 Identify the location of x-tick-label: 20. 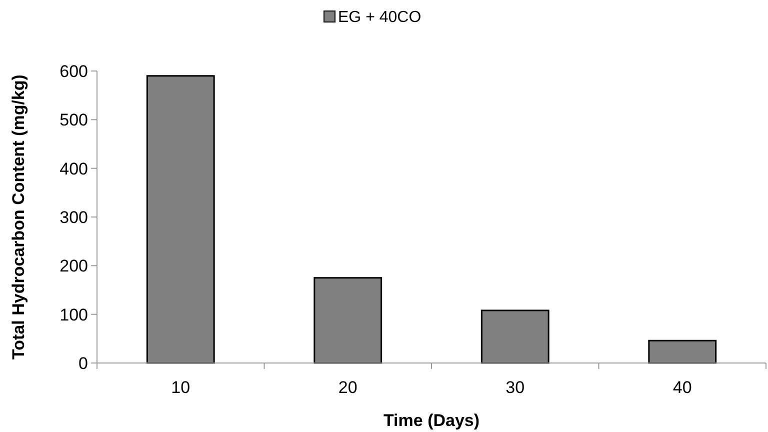
(348, 387).